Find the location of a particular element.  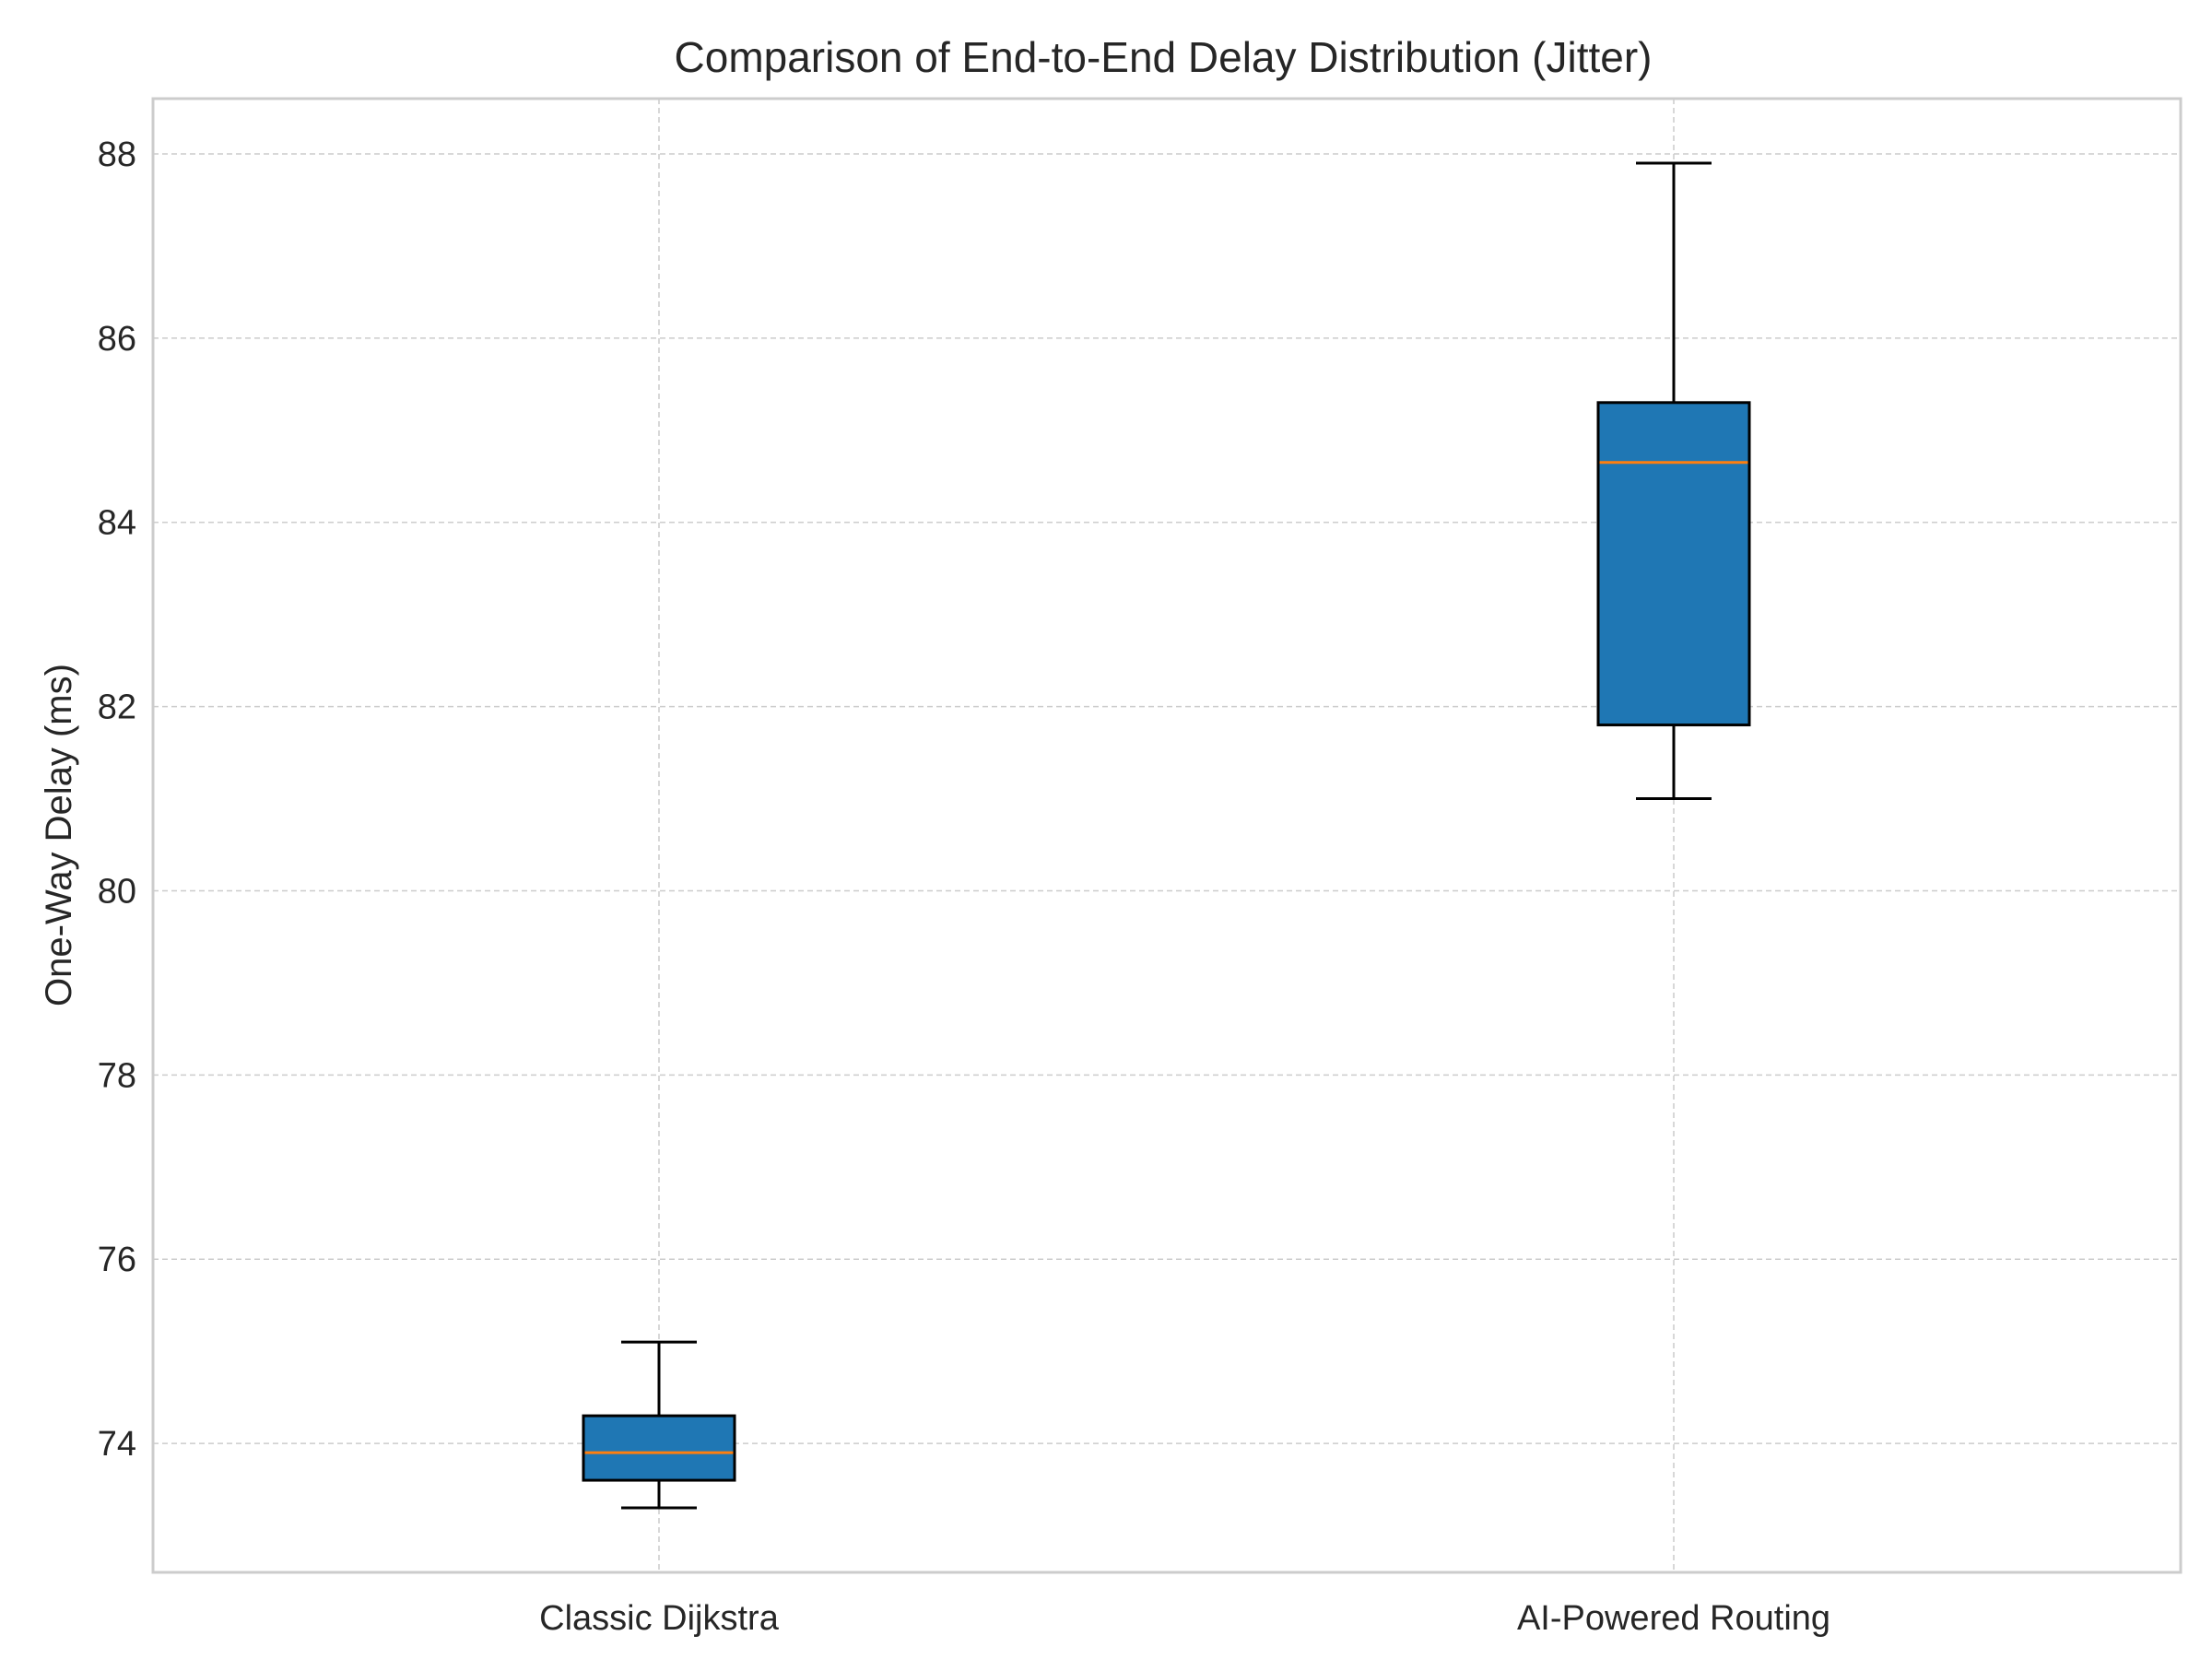

y-tick-label: 74 is located at coordinates (117, 1444).